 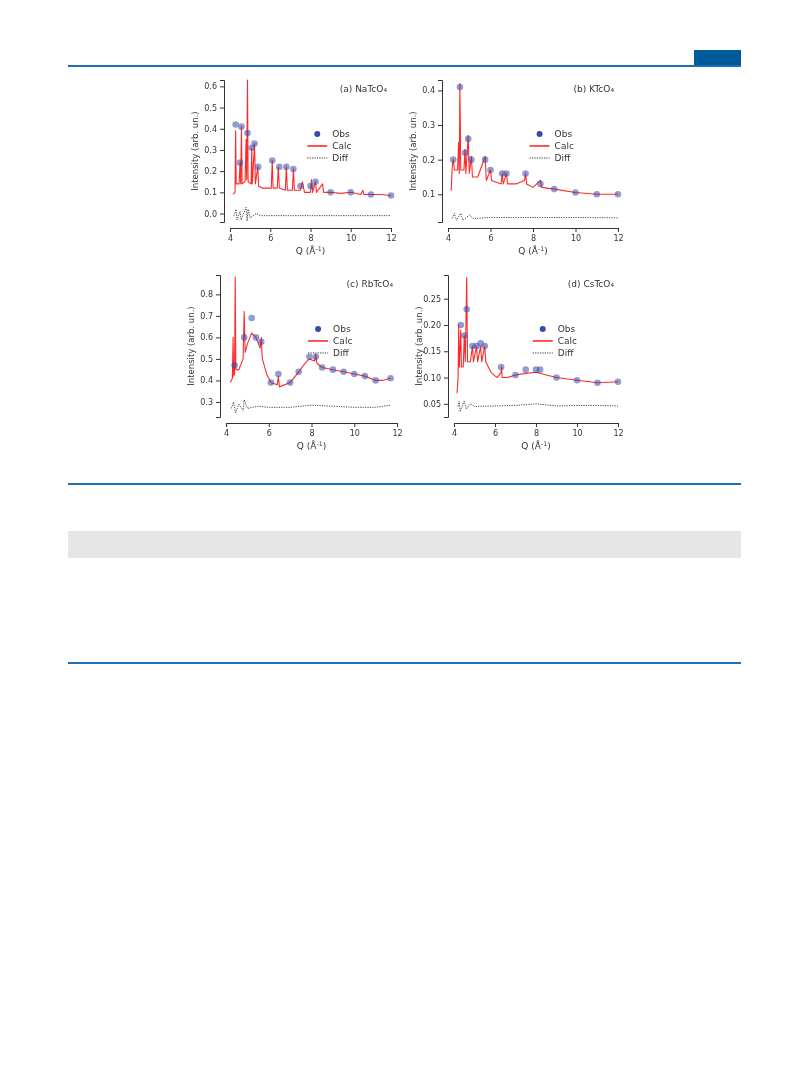 I want to click on y-tick-label: 0.20, so click(x=432, y=326).